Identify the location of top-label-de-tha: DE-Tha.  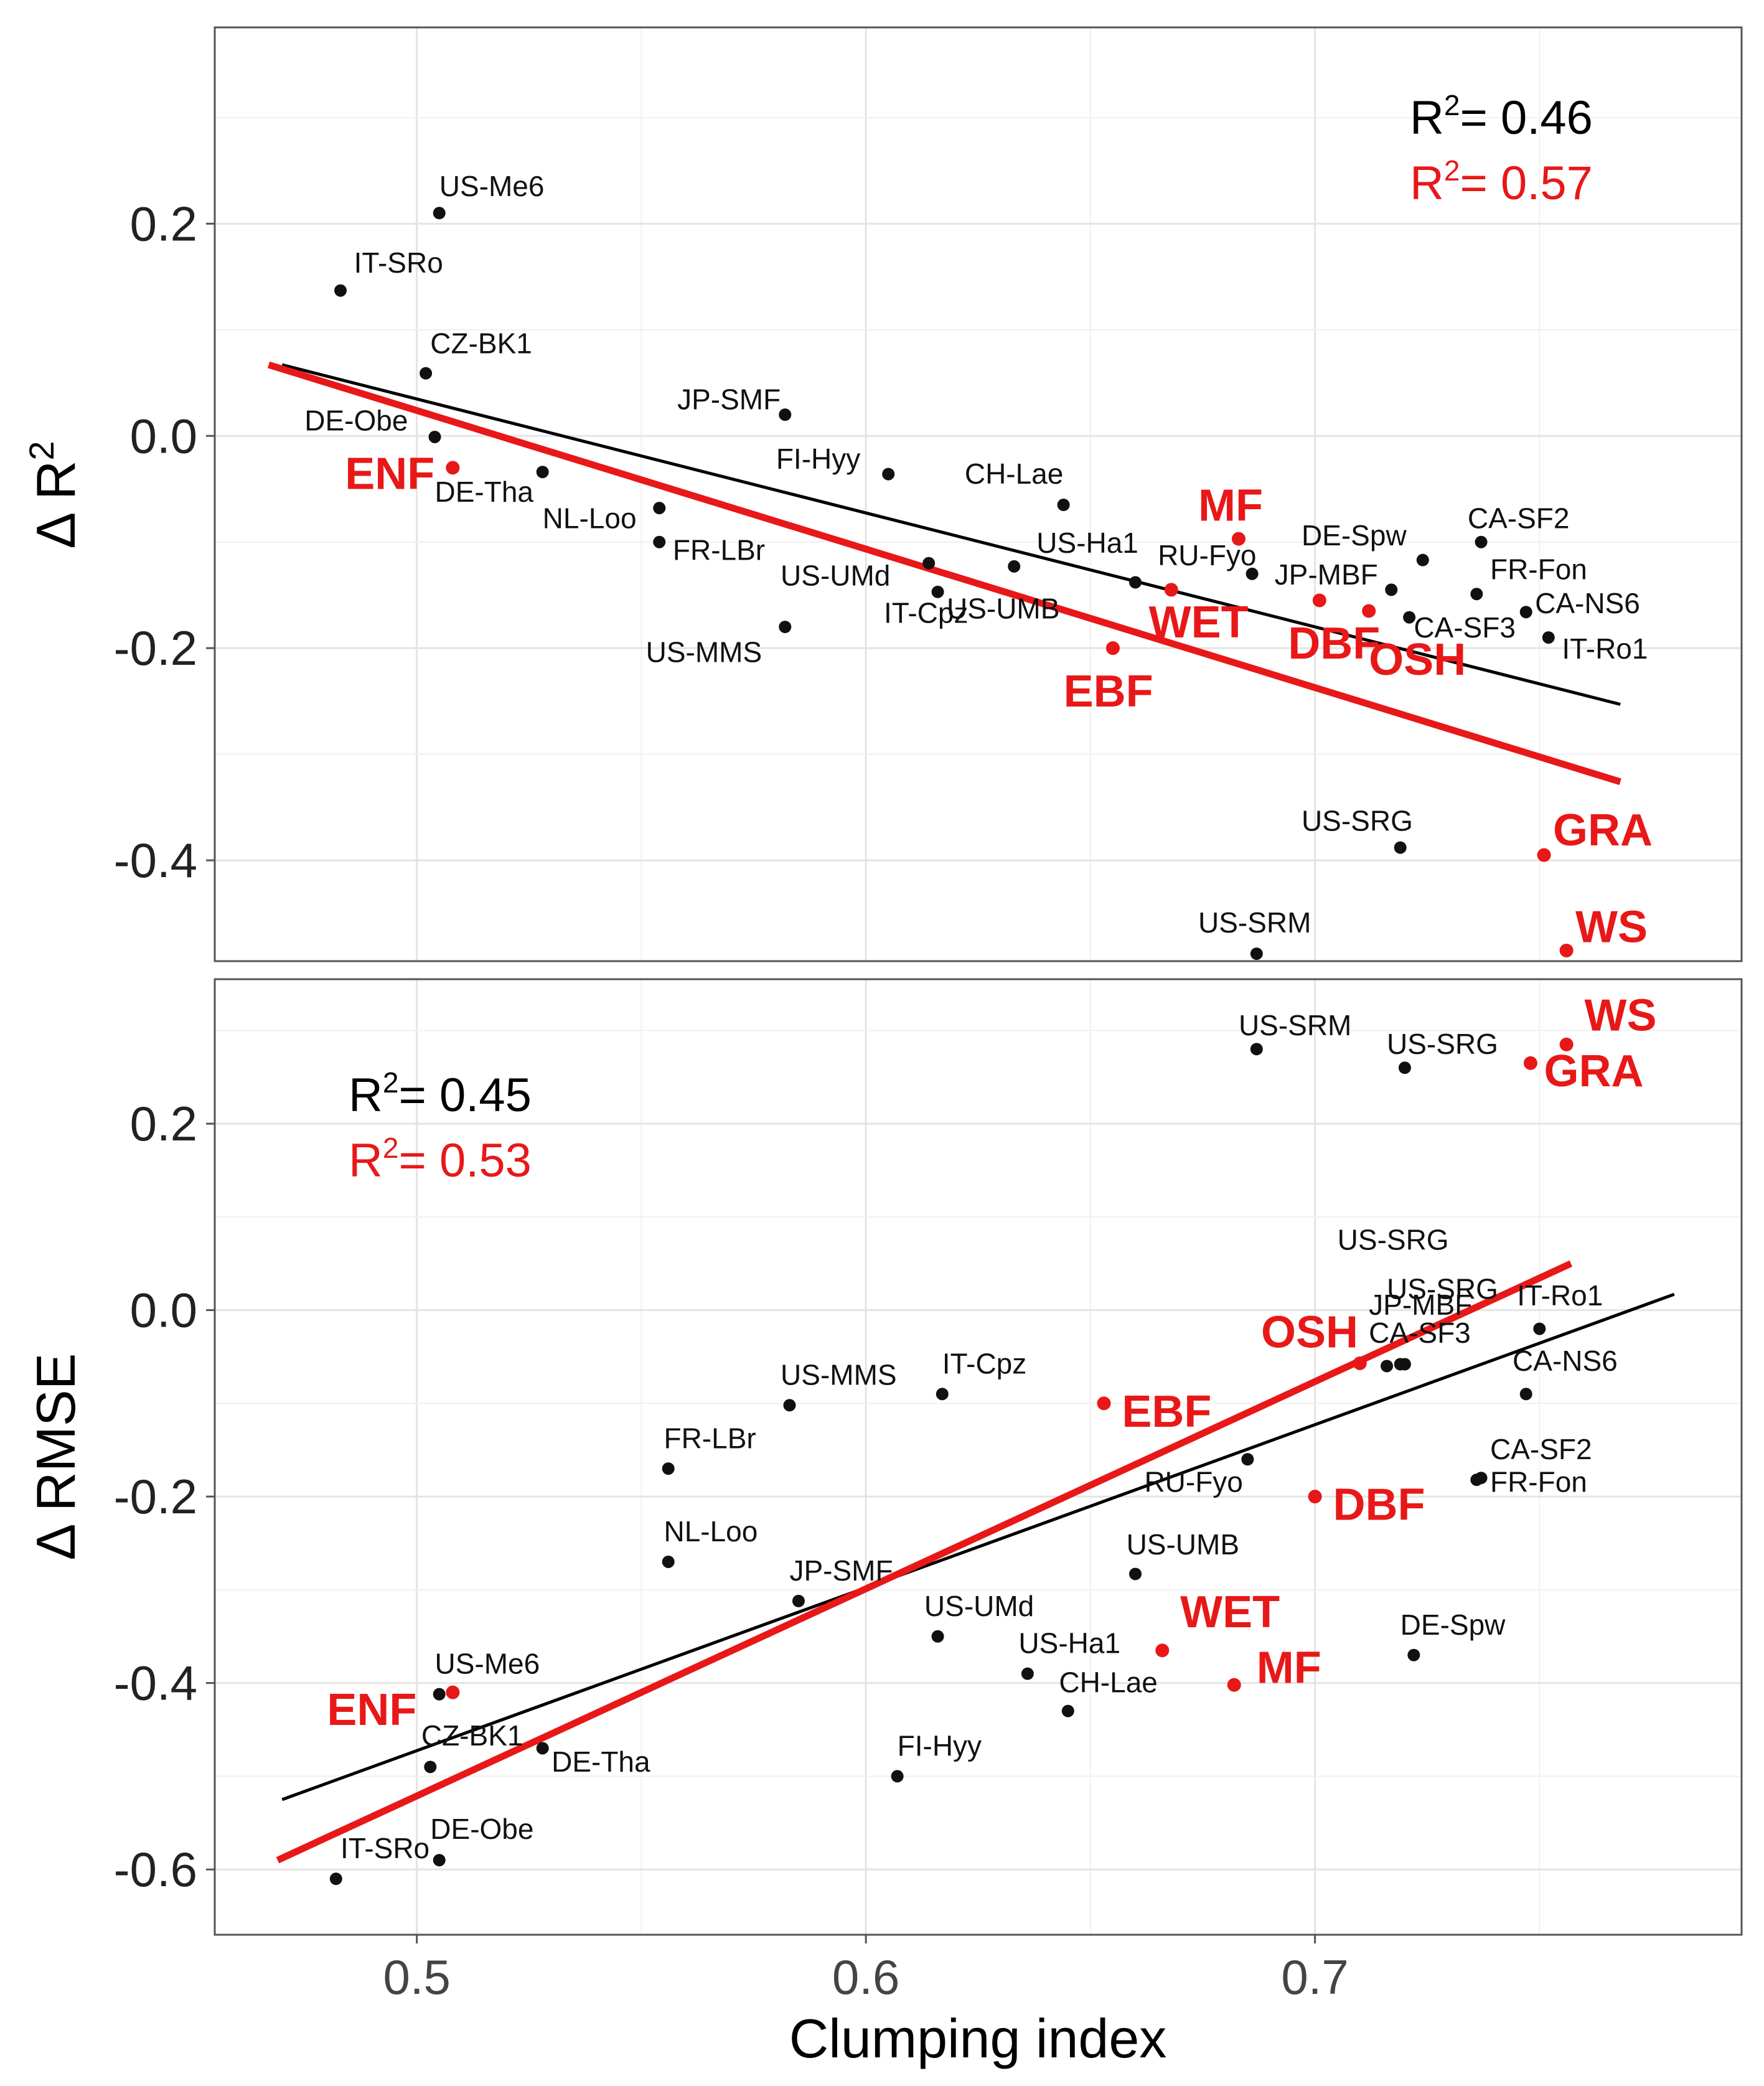
(484, 492).